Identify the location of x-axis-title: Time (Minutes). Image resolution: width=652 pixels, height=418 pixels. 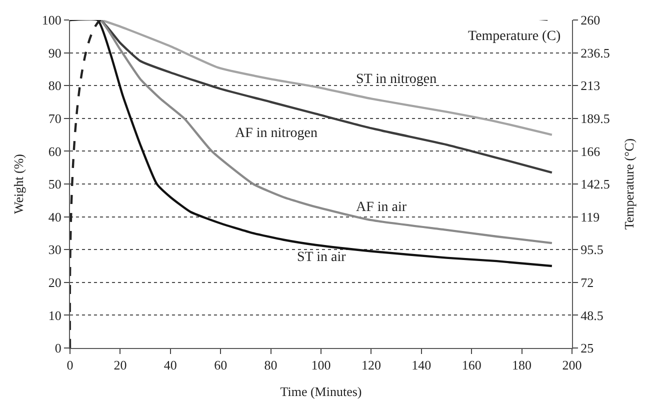
(321, 392).